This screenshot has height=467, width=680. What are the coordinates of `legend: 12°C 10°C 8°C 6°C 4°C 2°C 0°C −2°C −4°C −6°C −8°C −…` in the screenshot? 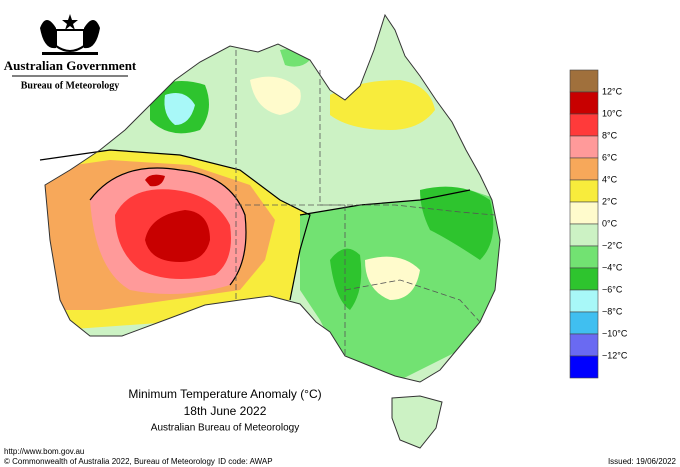 It's located at (598, 224).